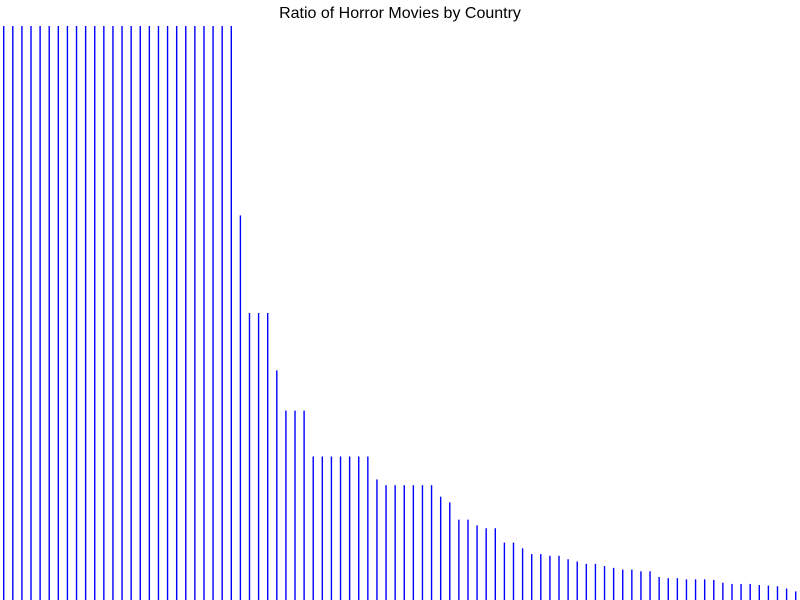 The height and width of the screenshot is (600, 800). I want to click on chart-title: Ratio of Horror Movies by Country, so click(400, 13).